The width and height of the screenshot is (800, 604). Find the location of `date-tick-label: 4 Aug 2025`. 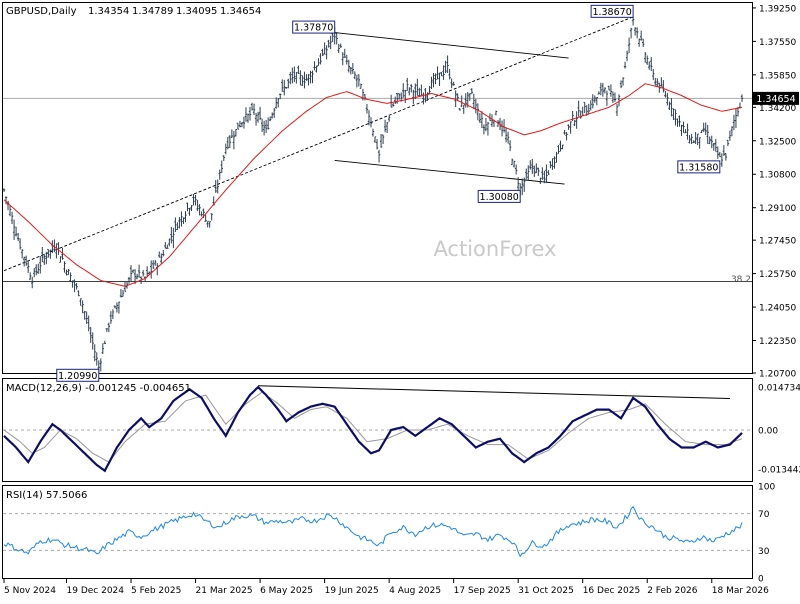

date-tick-label: 4 Aug 2025 is located at coordinates (415, 591).